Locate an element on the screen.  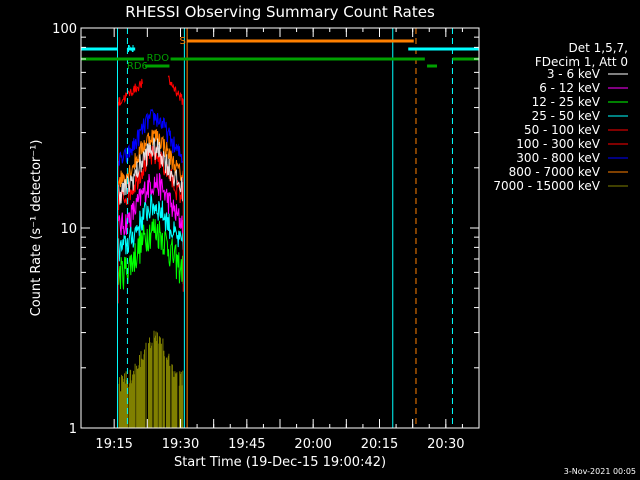
x-tick-label: 20:00 is located at coordinates (312, 444).